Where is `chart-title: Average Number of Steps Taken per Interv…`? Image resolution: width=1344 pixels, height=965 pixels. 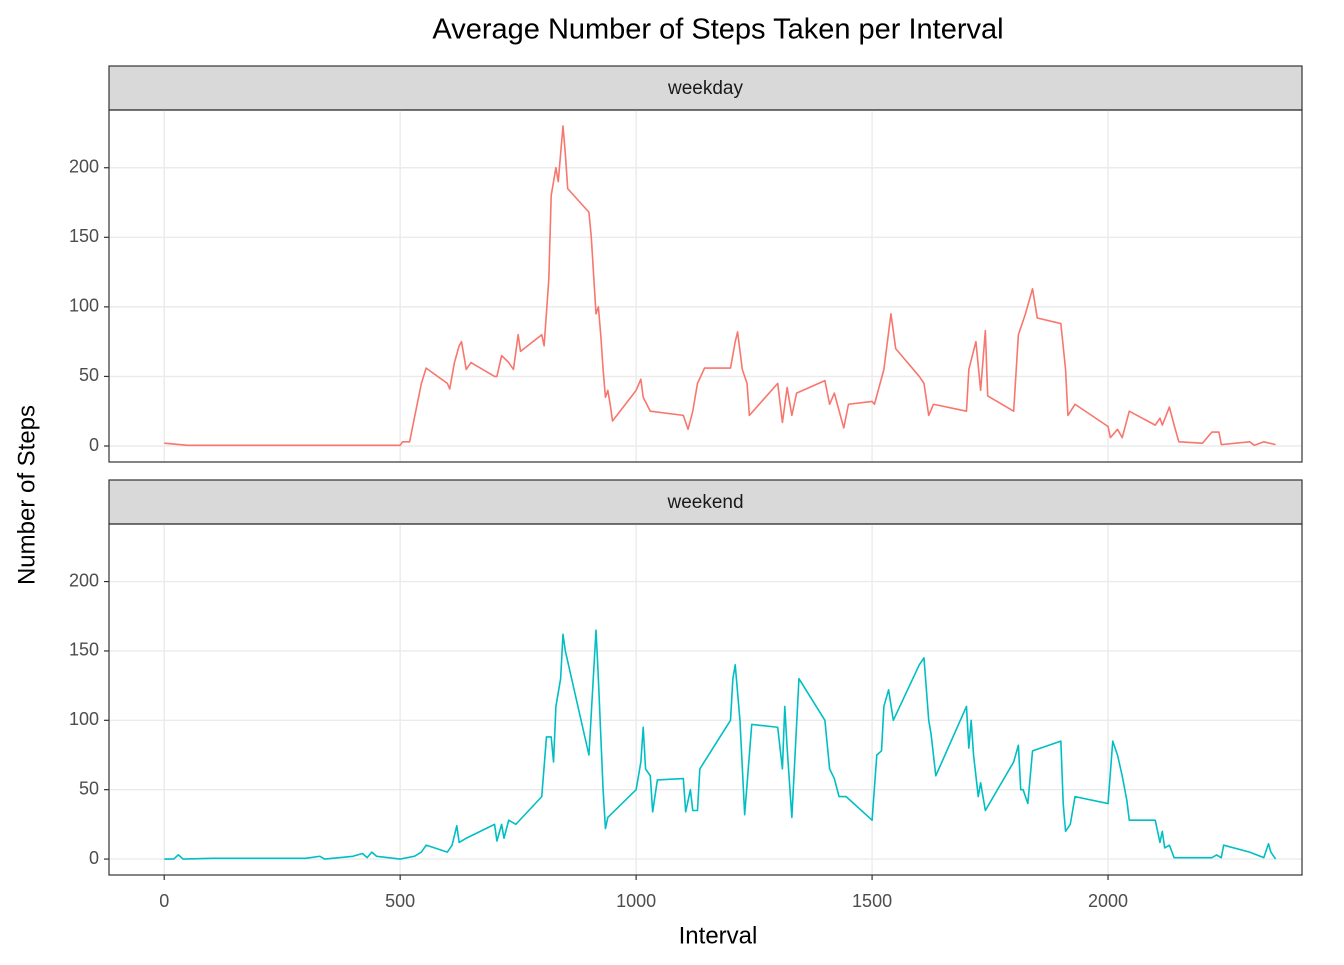
chart-title: Average Number of Steps Taken per Interv… is located at coordinates (717, 30).